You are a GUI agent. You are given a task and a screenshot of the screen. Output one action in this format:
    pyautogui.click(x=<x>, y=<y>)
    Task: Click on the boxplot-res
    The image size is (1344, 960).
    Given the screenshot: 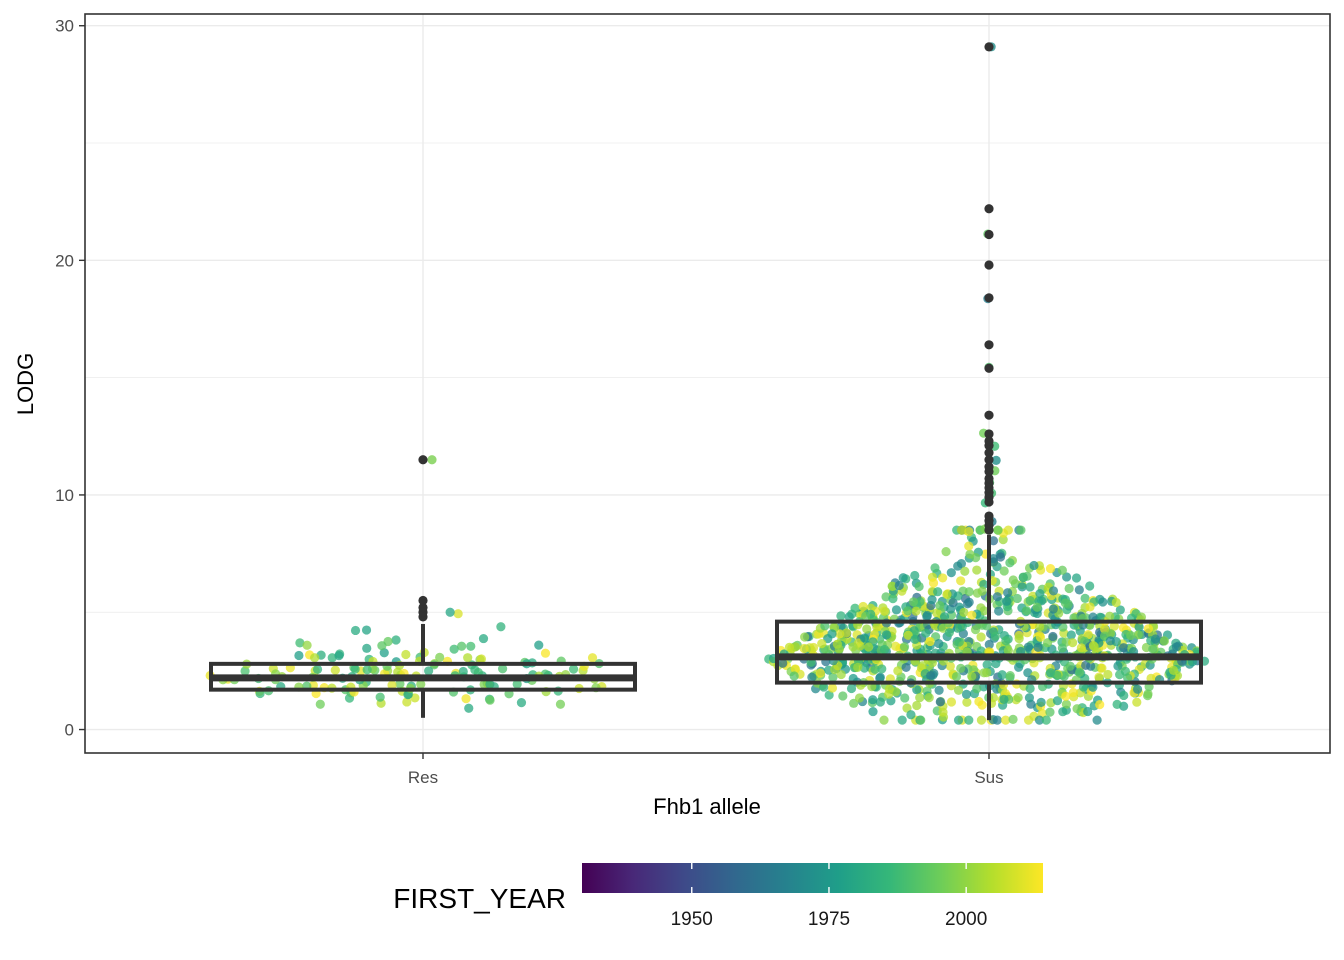 What is the action you would take?
    pyautogui.click(x=423, y=586)
    